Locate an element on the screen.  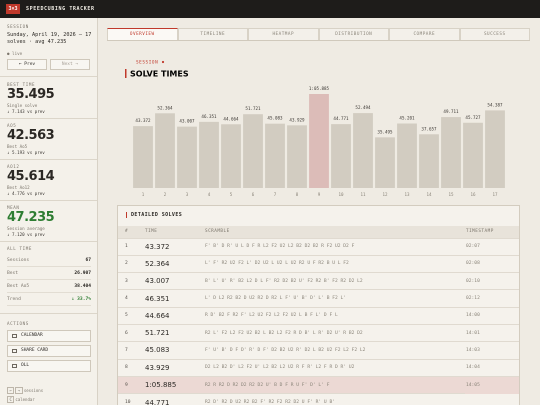
brand-title: SPEEDCUBING TRACKER is located at coordinates (60, 9).